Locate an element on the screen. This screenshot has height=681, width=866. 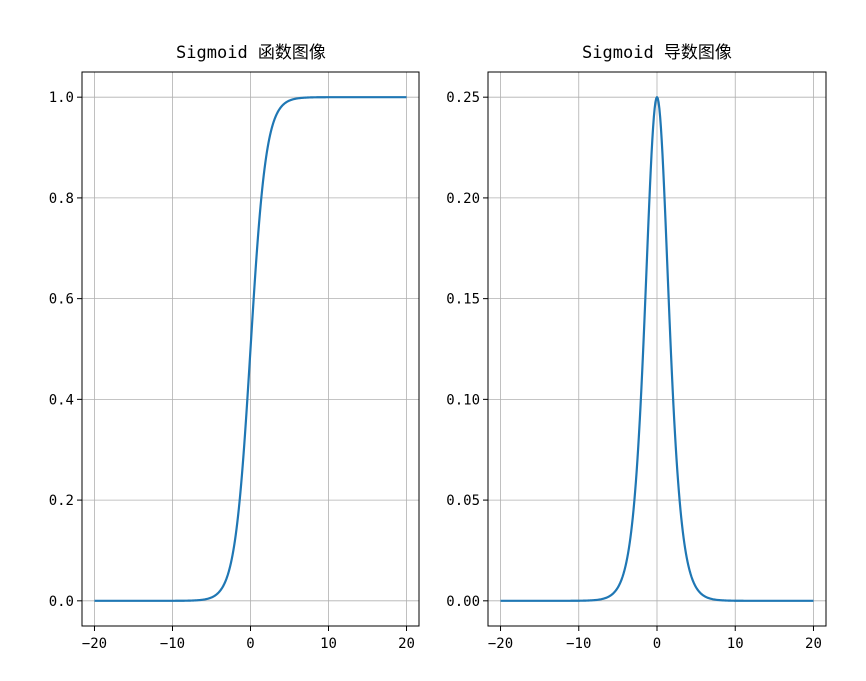
y-tick-label: 0.25 is located at coordinates (463, 98).